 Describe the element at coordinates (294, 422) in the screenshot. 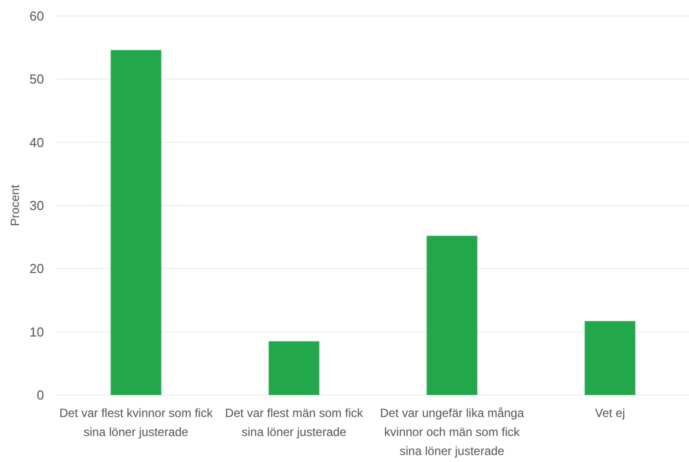

I see `x-tick-label: Det var flest män som fick sina löner justerade` at that location.